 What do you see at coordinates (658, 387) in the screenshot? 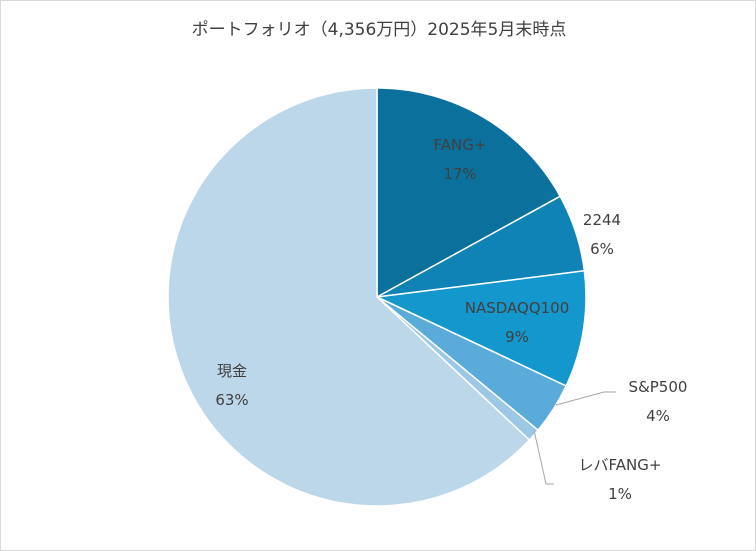
I see `slice-label: S&P500` at bounding box center [658, 387].